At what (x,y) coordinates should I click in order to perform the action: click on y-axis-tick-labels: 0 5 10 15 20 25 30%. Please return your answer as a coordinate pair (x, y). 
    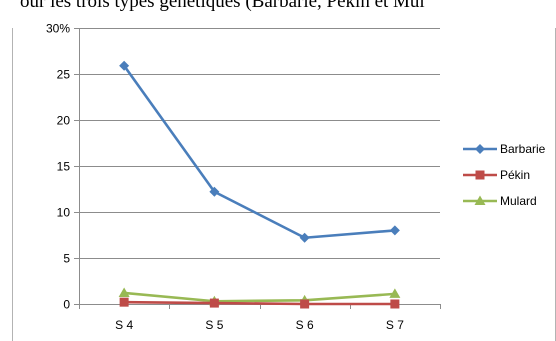
    Looking at the image, I should click on (58, 167).